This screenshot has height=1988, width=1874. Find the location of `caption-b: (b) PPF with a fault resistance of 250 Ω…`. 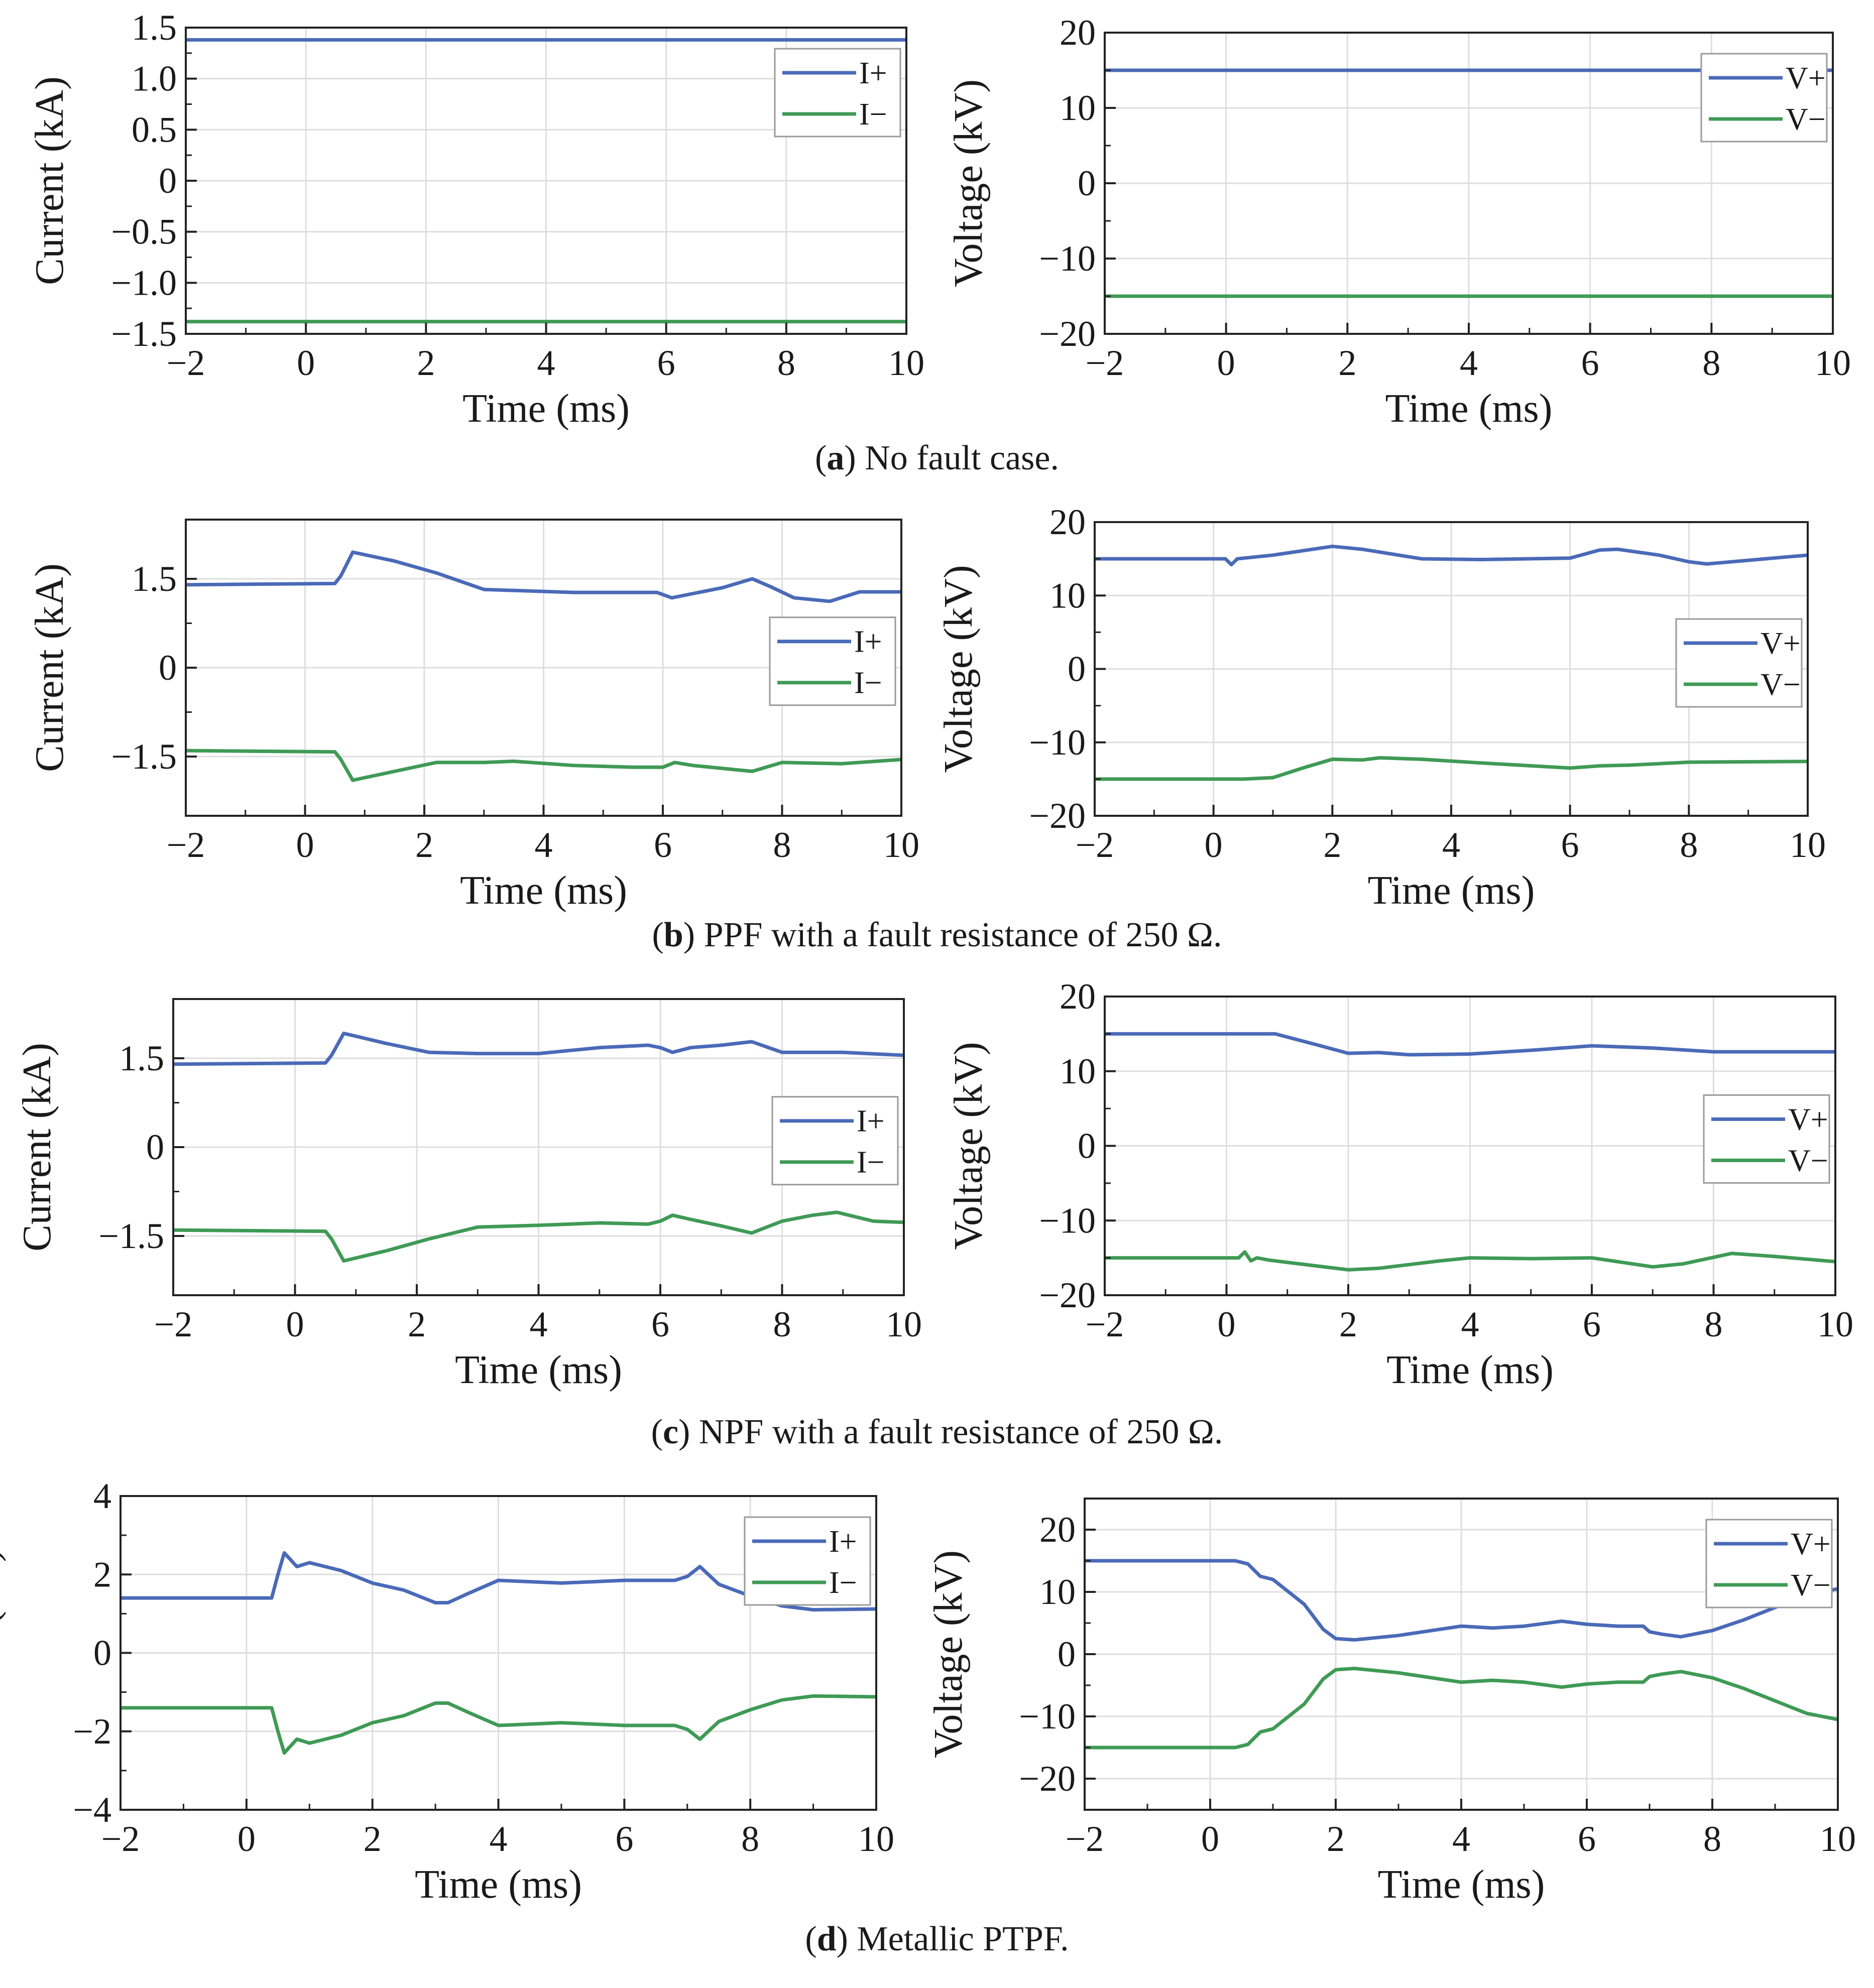

caption-b: (b) PPF with a fault resistance of 250 Ω… is located at coordinates (937, 935).